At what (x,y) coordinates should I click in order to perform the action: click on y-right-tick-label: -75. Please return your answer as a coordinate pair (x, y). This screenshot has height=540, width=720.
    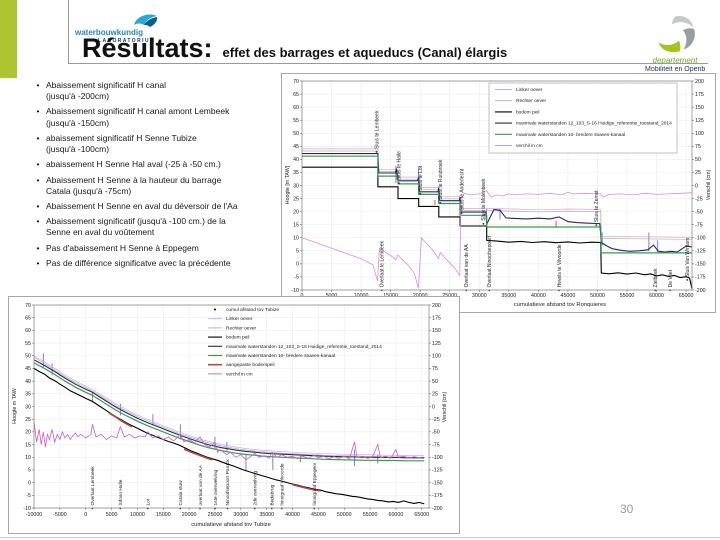
    Looking at the image, I should click on (436, 445).